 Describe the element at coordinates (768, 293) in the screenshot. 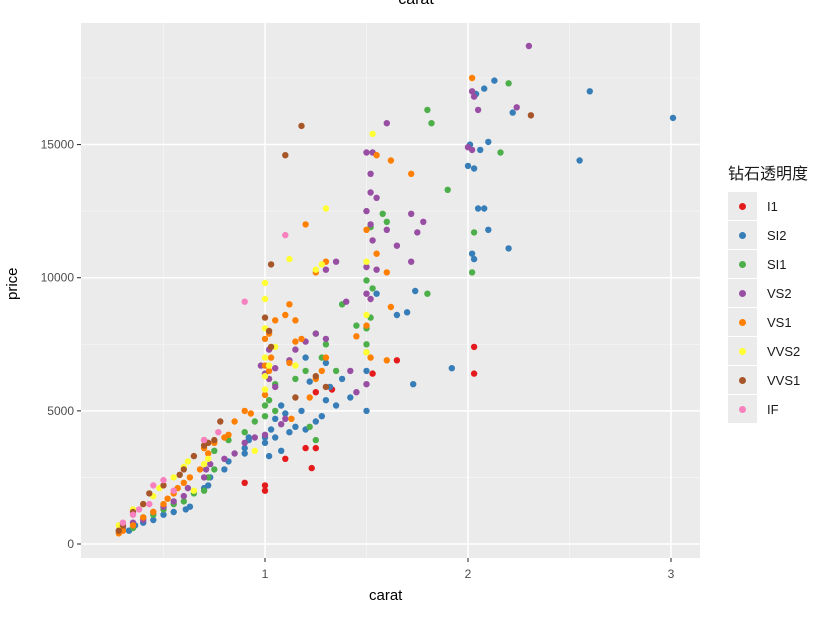

I see `legend-item-vs2: VS2` at that location.